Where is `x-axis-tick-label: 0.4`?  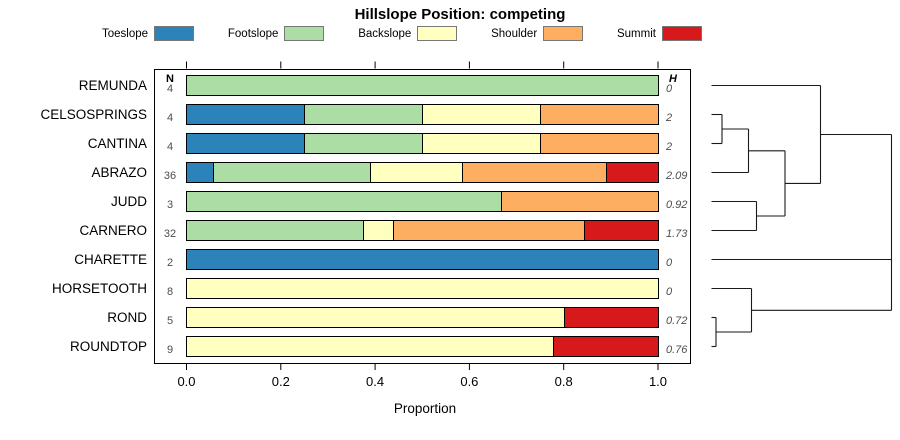 x-axis-tick-label: 0.4 is located at coordinates (375, 381).